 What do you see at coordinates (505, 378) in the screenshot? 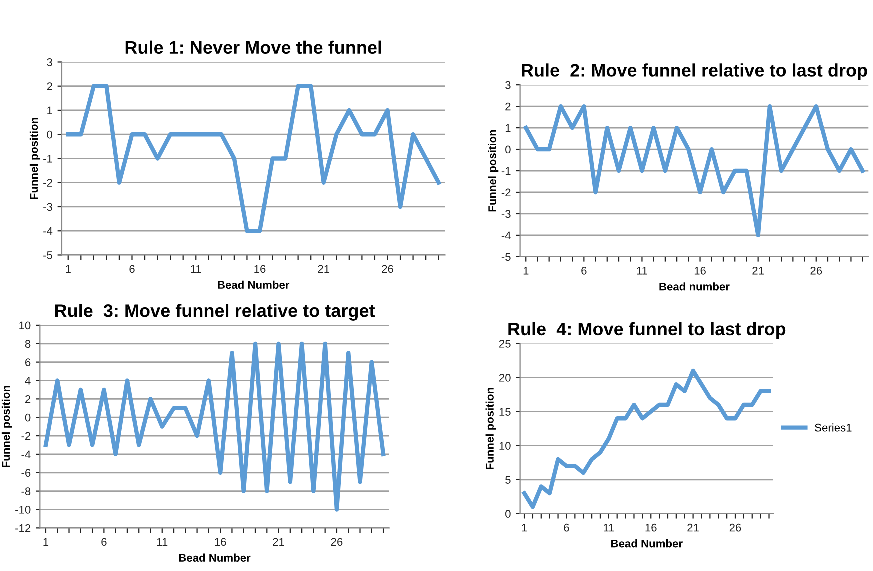
I see `y-tick-label: 20` at bounding box center [505, 378].